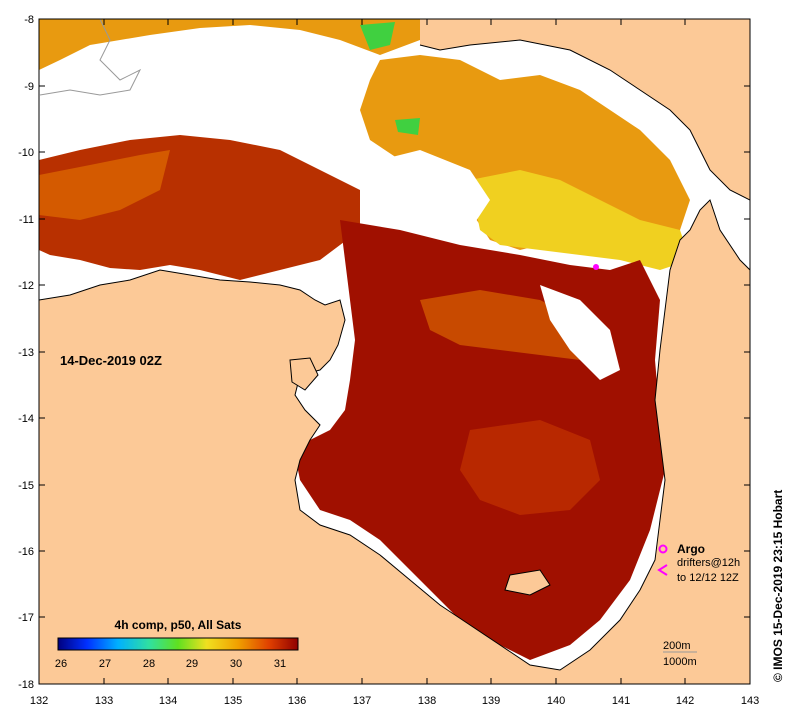 Image resolution: width=791 pixels, height=716 pixels. I want to click on x-tick-label: 136, so click(297, 701).